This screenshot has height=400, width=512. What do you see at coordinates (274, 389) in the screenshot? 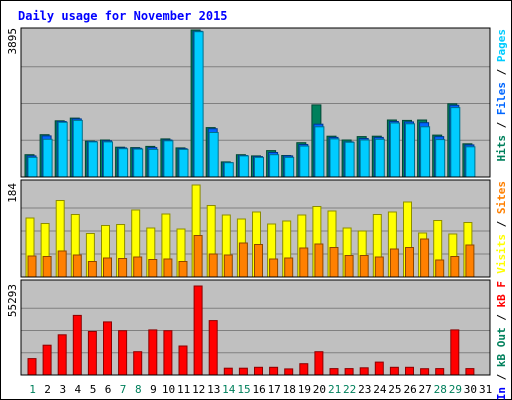
I see `day-label-17: 17` at bounding box center [274, 389].